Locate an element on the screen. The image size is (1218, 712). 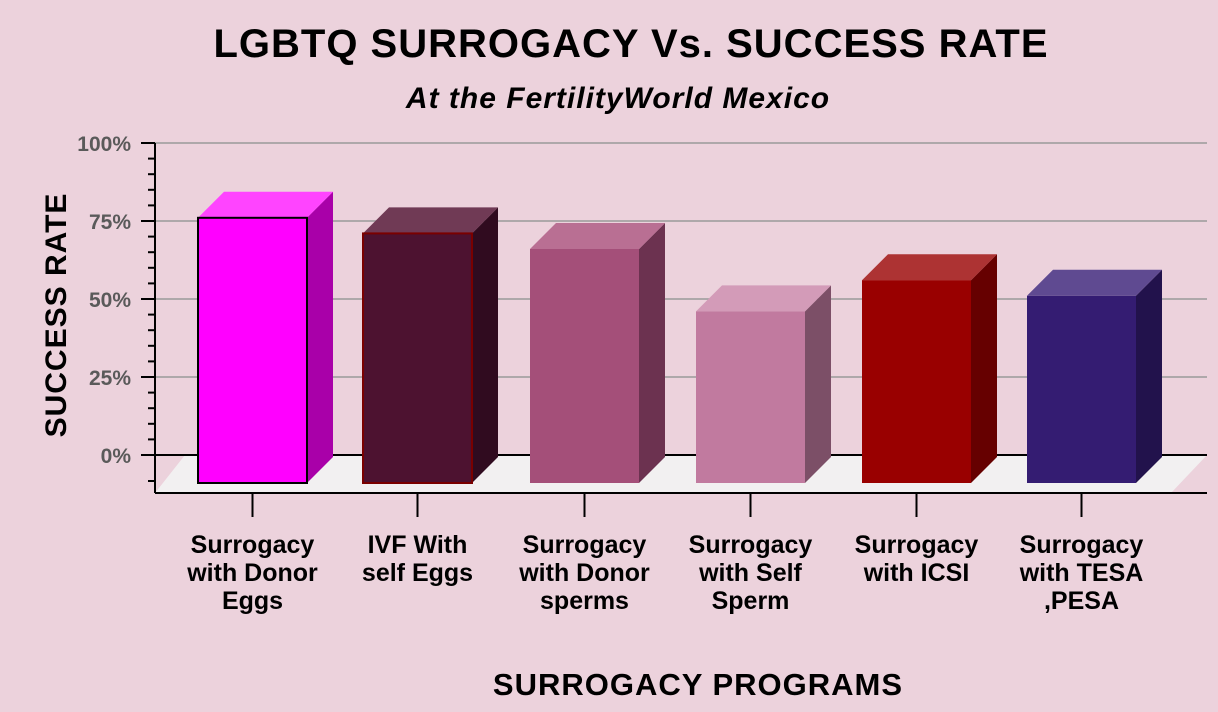
x-tick-label-line: self Eggs is located at coordinates (417, 573).